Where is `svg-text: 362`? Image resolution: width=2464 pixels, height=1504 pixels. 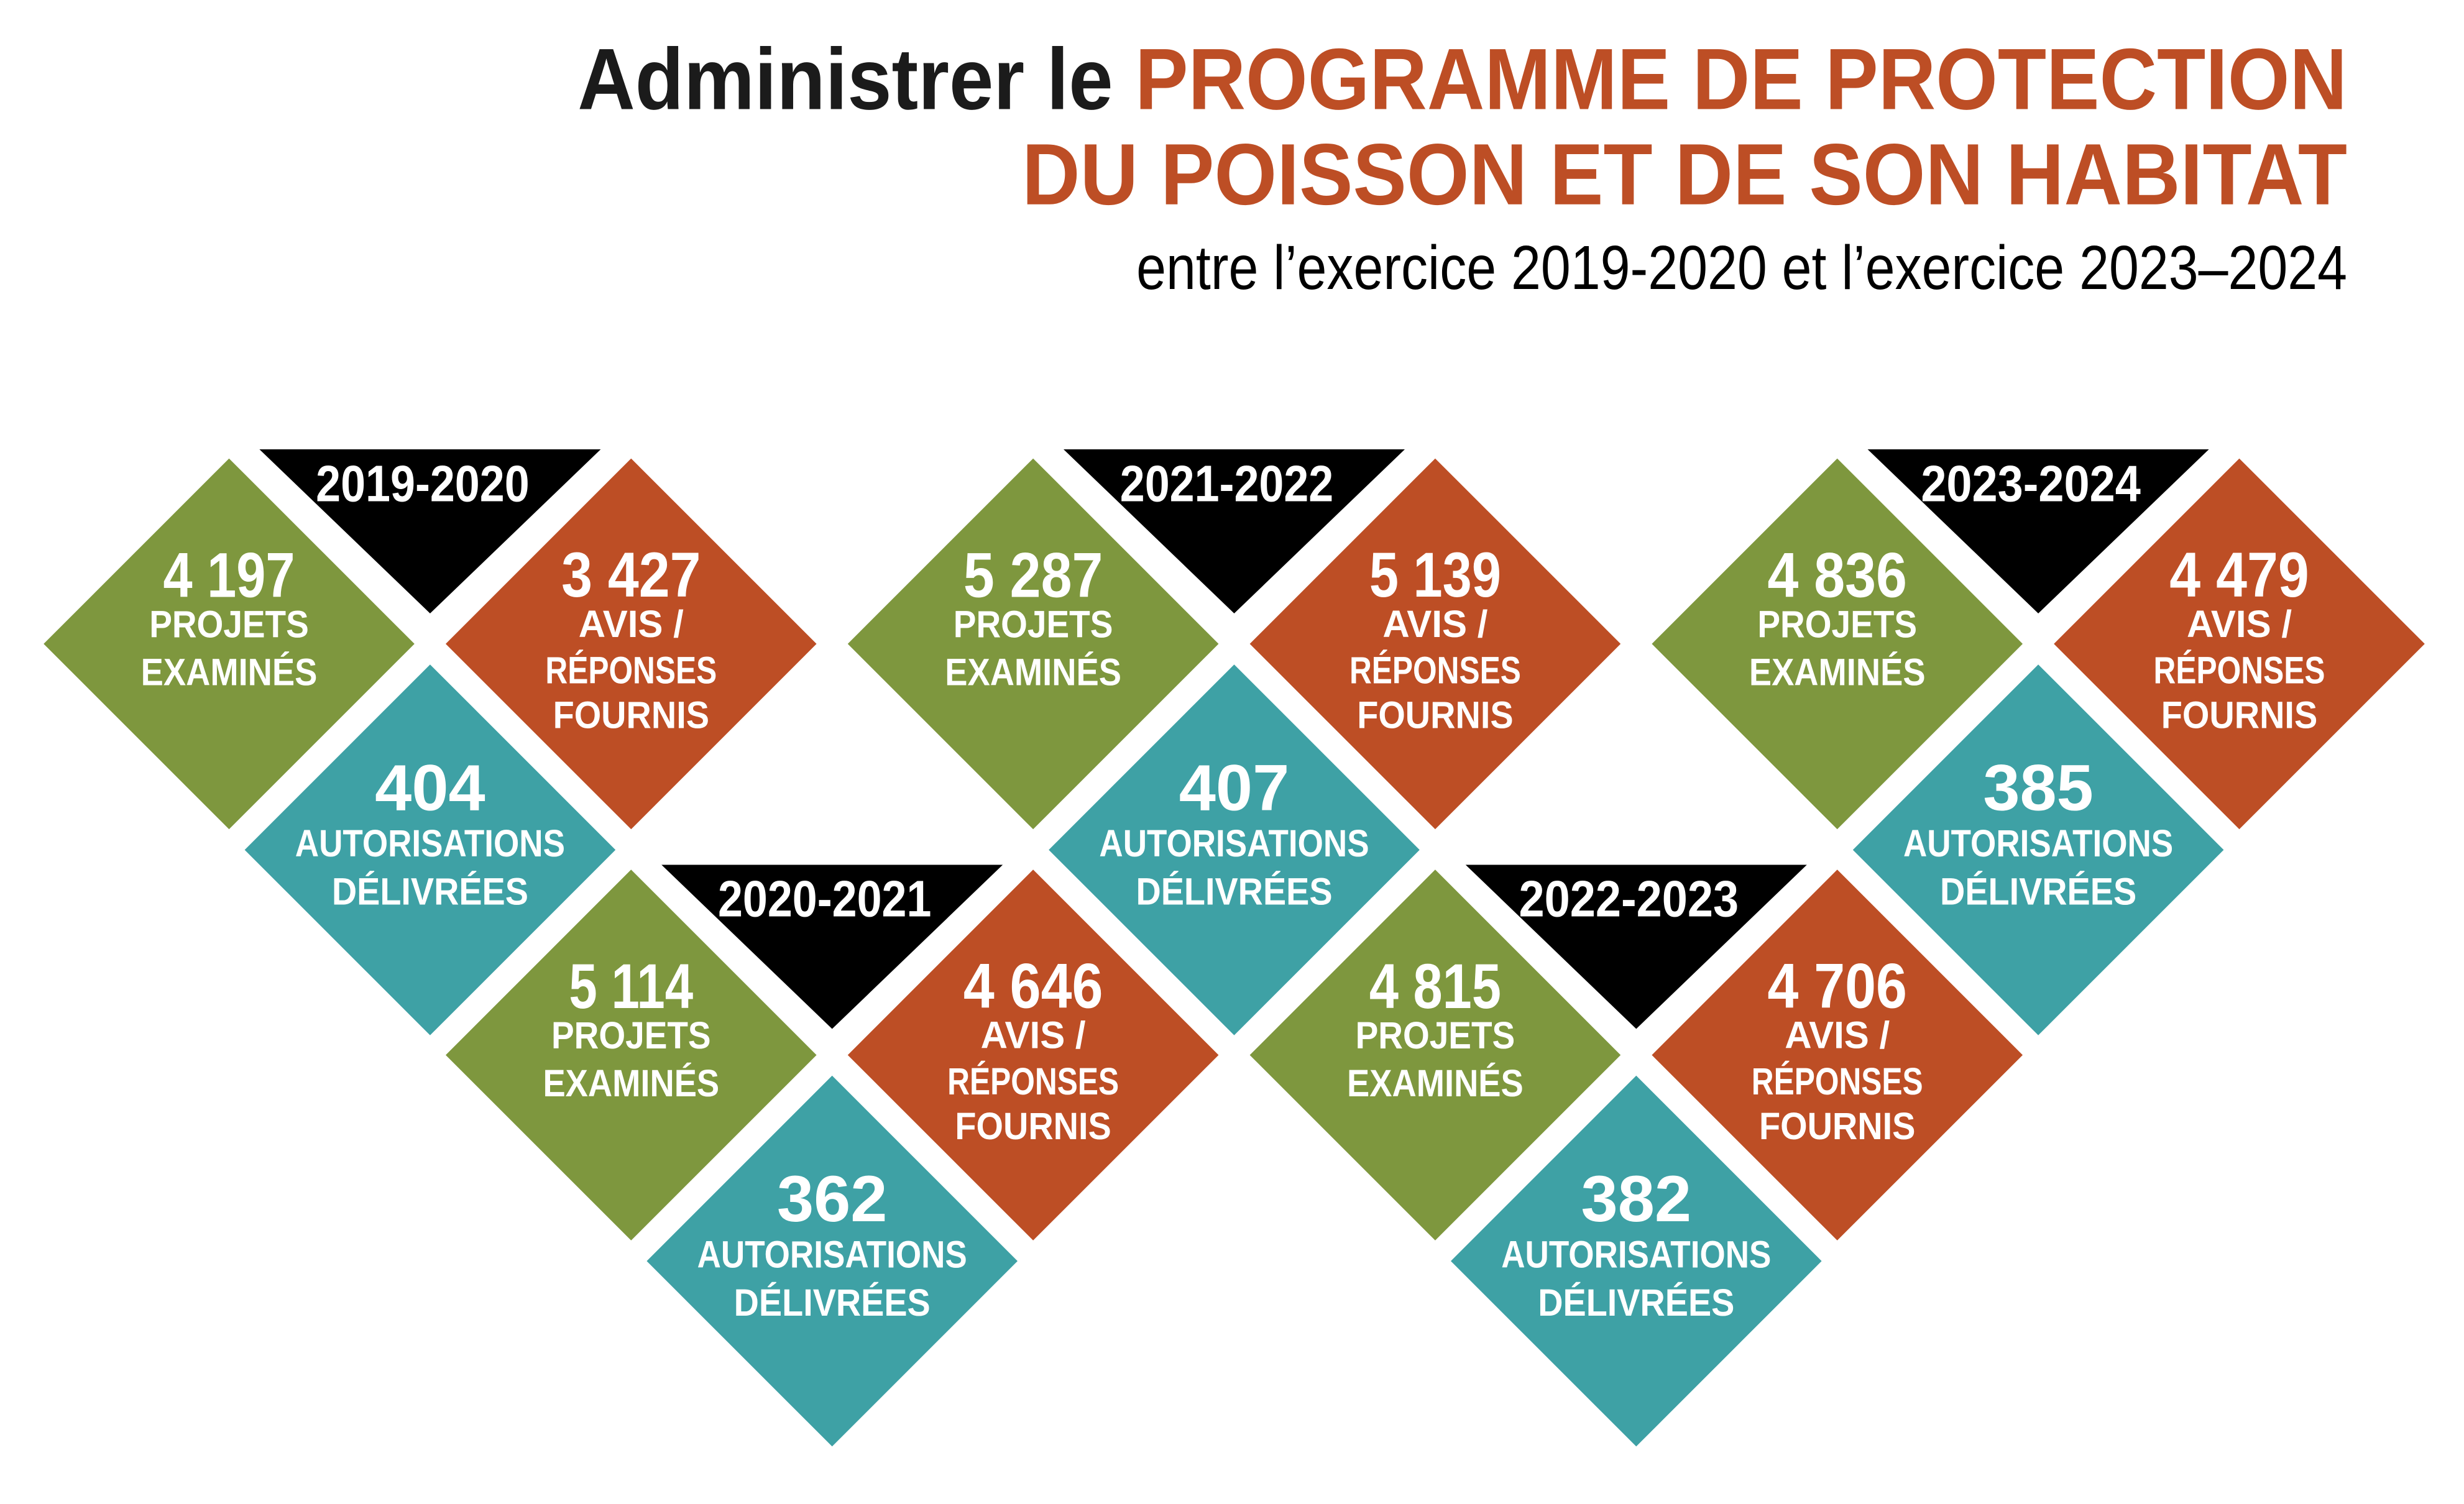
svg-text: 362 is located at coordinates (832, 1199).